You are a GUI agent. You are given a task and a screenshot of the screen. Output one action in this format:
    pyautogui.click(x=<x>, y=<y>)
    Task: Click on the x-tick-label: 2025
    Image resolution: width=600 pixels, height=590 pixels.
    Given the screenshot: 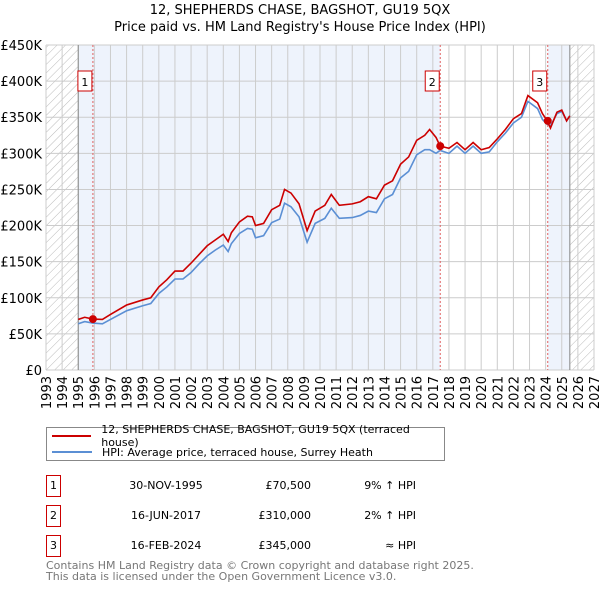 What is the action you would take?
    pyautogui.click(x=563, y=392)
    